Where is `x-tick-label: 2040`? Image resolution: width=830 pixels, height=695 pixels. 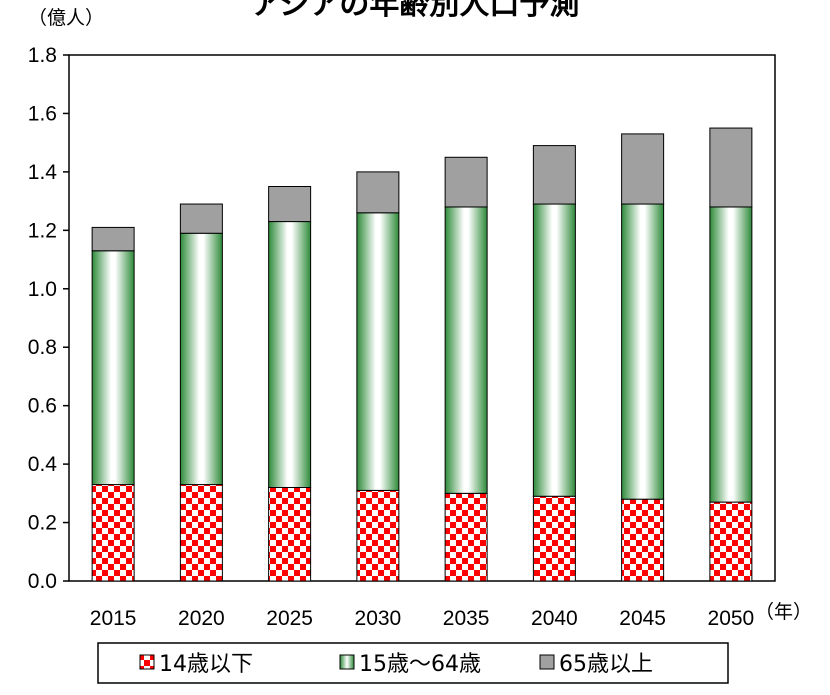 x-tick-label: 2040 is located at coordinates (554, 618).